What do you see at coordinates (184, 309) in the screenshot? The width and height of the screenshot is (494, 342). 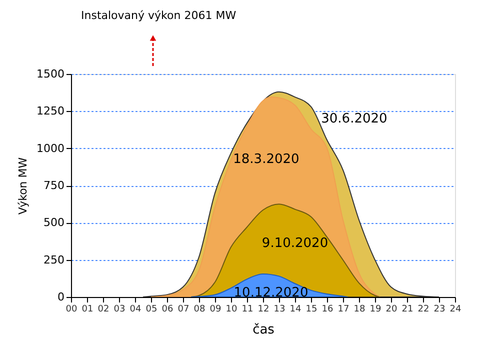 I see `x-tick-label: 07` at bounding box center [184, 309].